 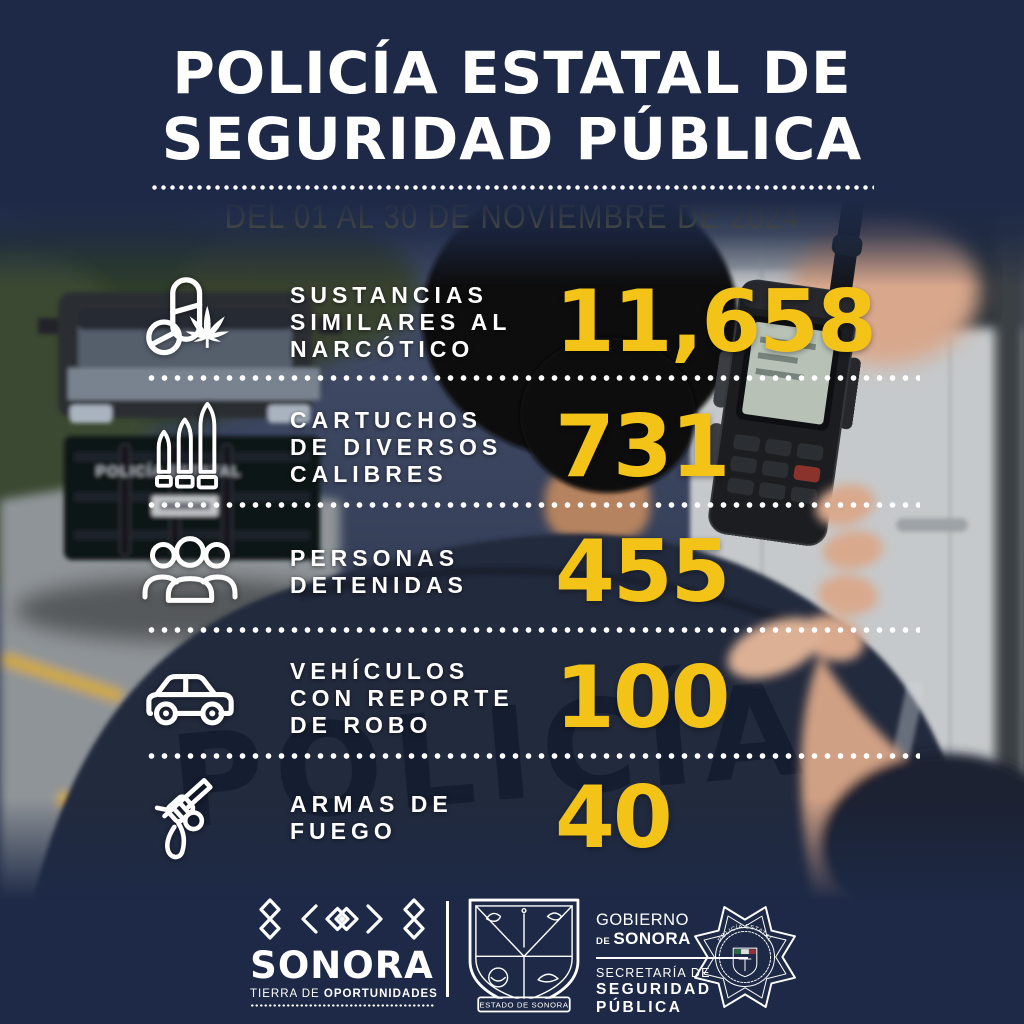 What do you see at coordinates (342, 1005) in the screenshot?
I see `sonora-dotted-line` at bounding box center [342, 1005].